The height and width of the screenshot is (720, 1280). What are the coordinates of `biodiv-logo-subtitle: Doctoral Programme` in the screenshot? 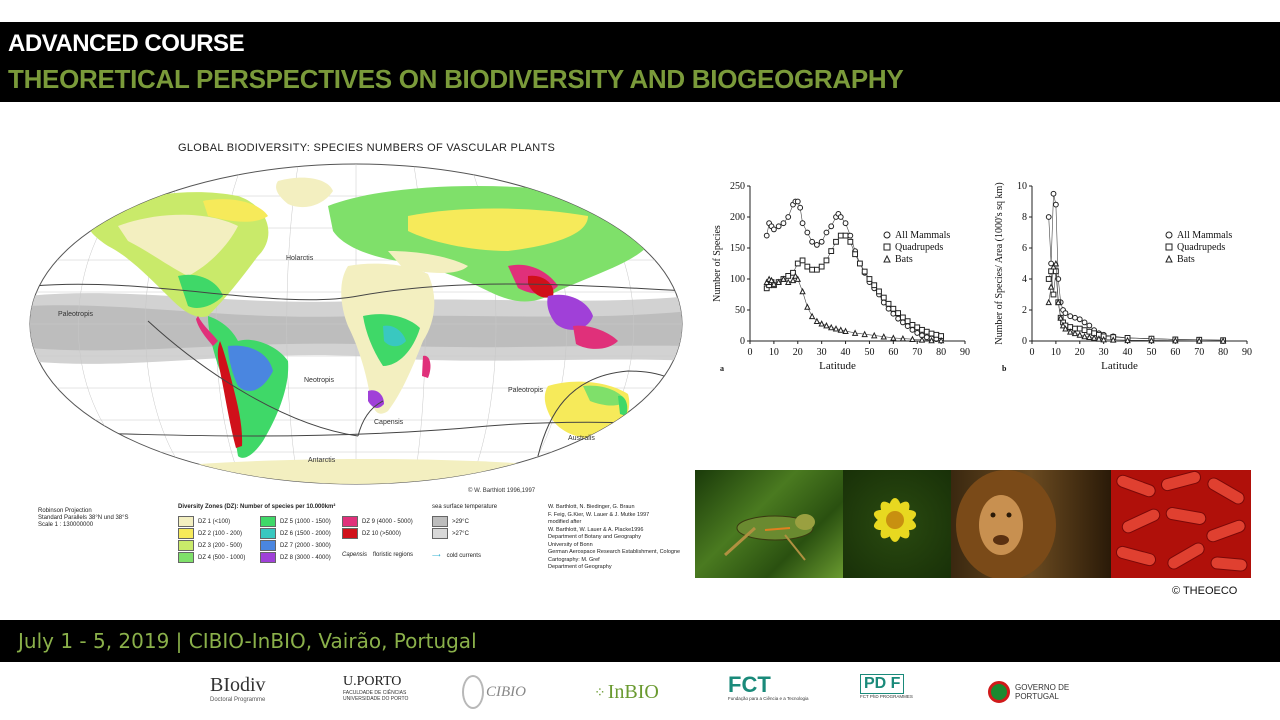 It's located at (238, 700).